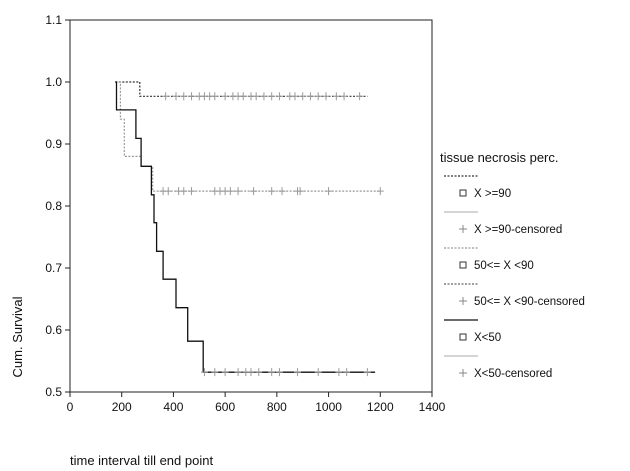  Describe the element at coordinates (53, 268) in the screenshot. I see `y-tick-label: 0.7` at that location.